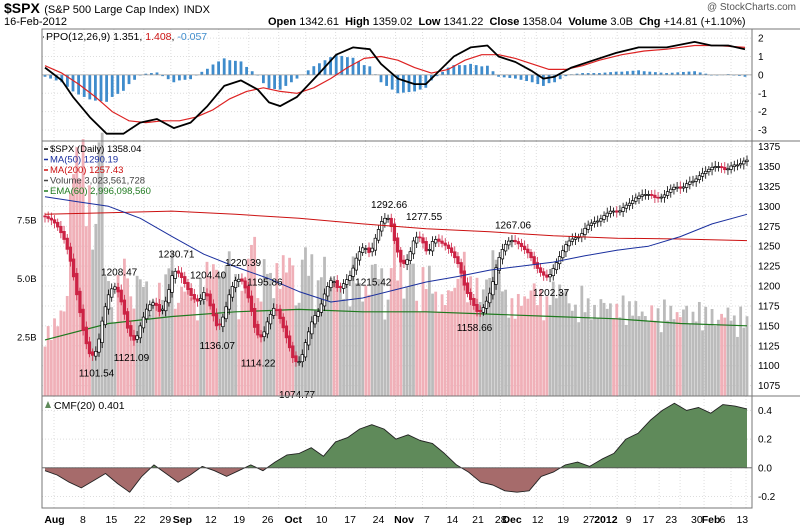 The height and width of the screenshot is (528, 800). Describe the element at coordinates (182, 520) in the screenshot. I see `x-axis-label: Sep` at that location.